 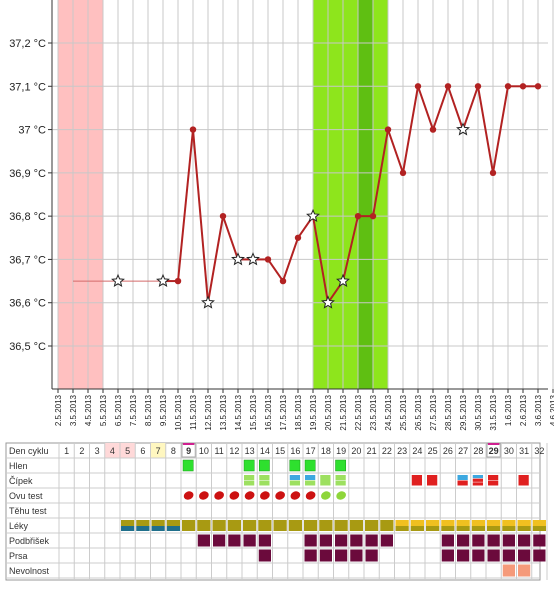 What do you see at coordinates (223, 412) in the screenshot?
I see `x-tick-label: 13.5.2013` at bounding box center [223, 412].